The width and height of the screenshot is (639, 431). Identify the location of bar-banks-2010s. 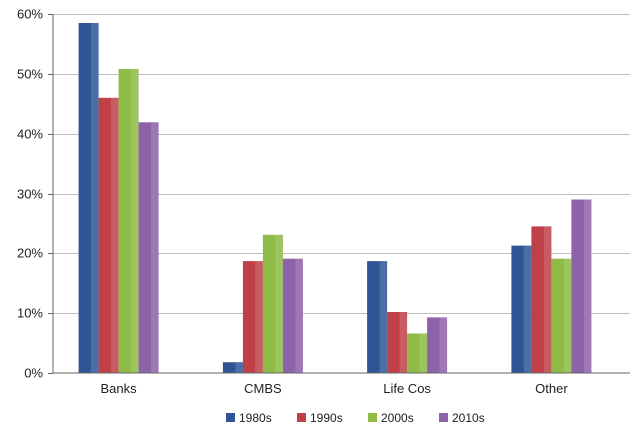
(148, 247).